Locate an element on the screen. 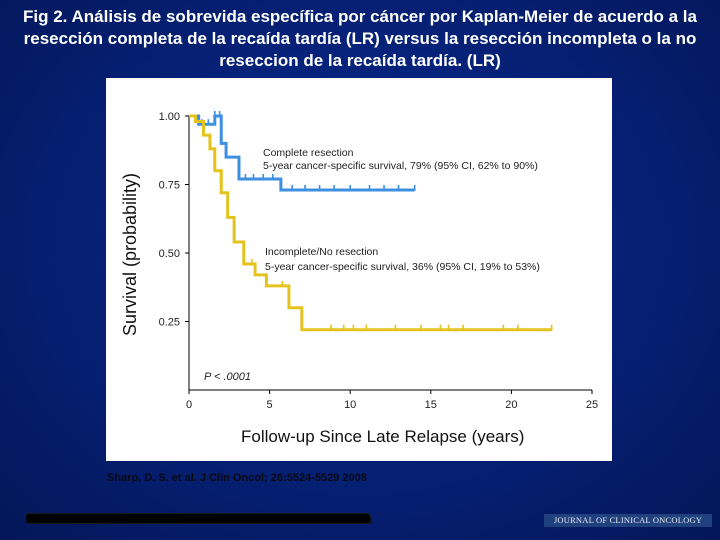  x-tick-label: 15 is located at coordinates (431, 405).